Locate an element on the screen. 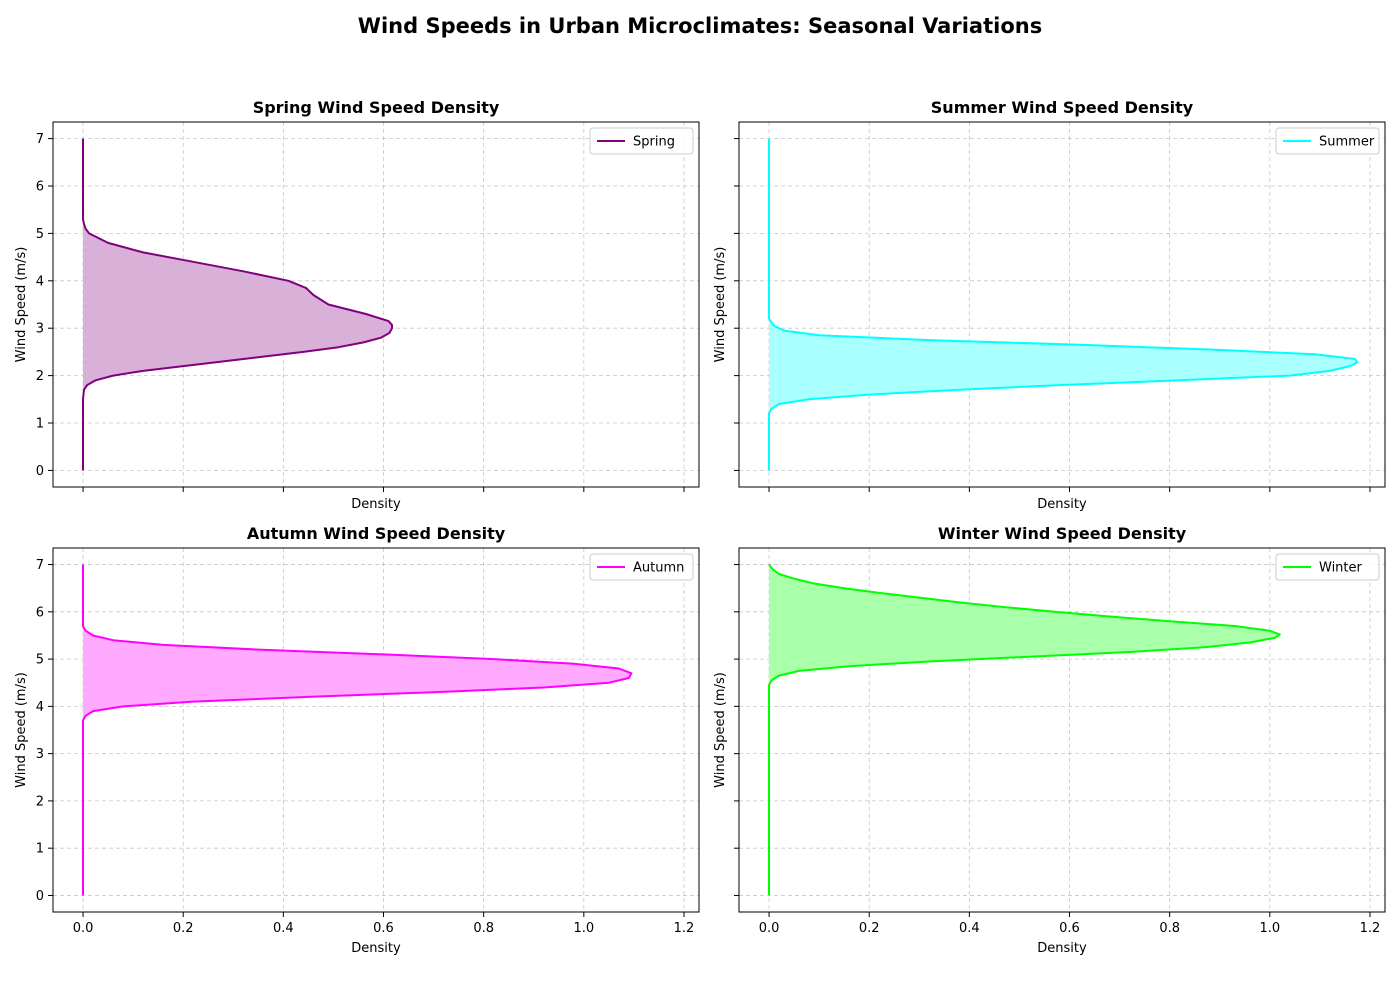 This screenshot has width=1400, height=1005. spring-density-line is located at coordinates (237, 304).